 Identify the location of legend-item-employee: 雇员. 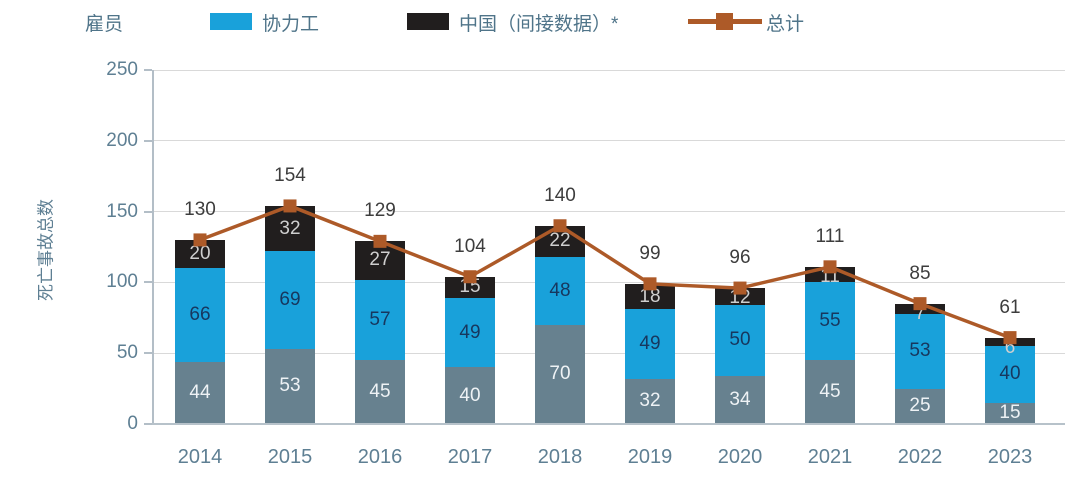
(104, 24).